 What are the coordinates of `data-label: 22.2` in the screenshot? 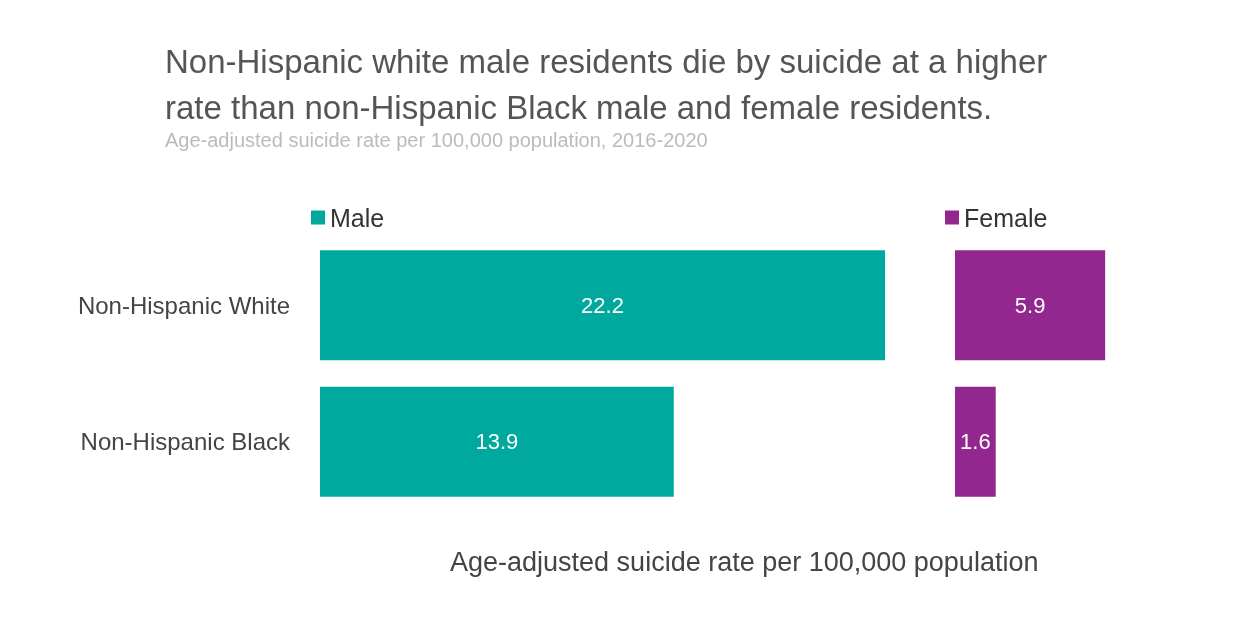 It's located at (602, 305).